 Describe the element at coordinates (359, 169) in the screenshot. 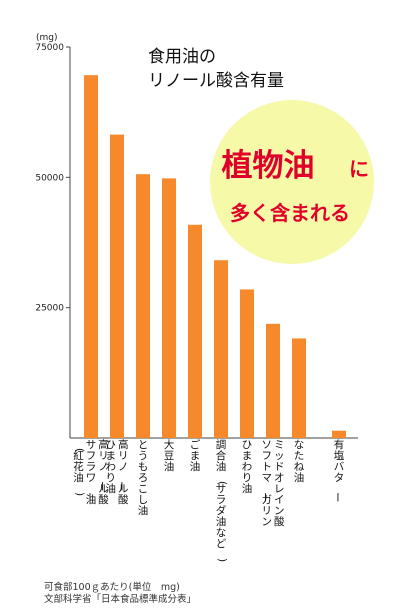

I see `callout-line1-suffix: に` at that location.